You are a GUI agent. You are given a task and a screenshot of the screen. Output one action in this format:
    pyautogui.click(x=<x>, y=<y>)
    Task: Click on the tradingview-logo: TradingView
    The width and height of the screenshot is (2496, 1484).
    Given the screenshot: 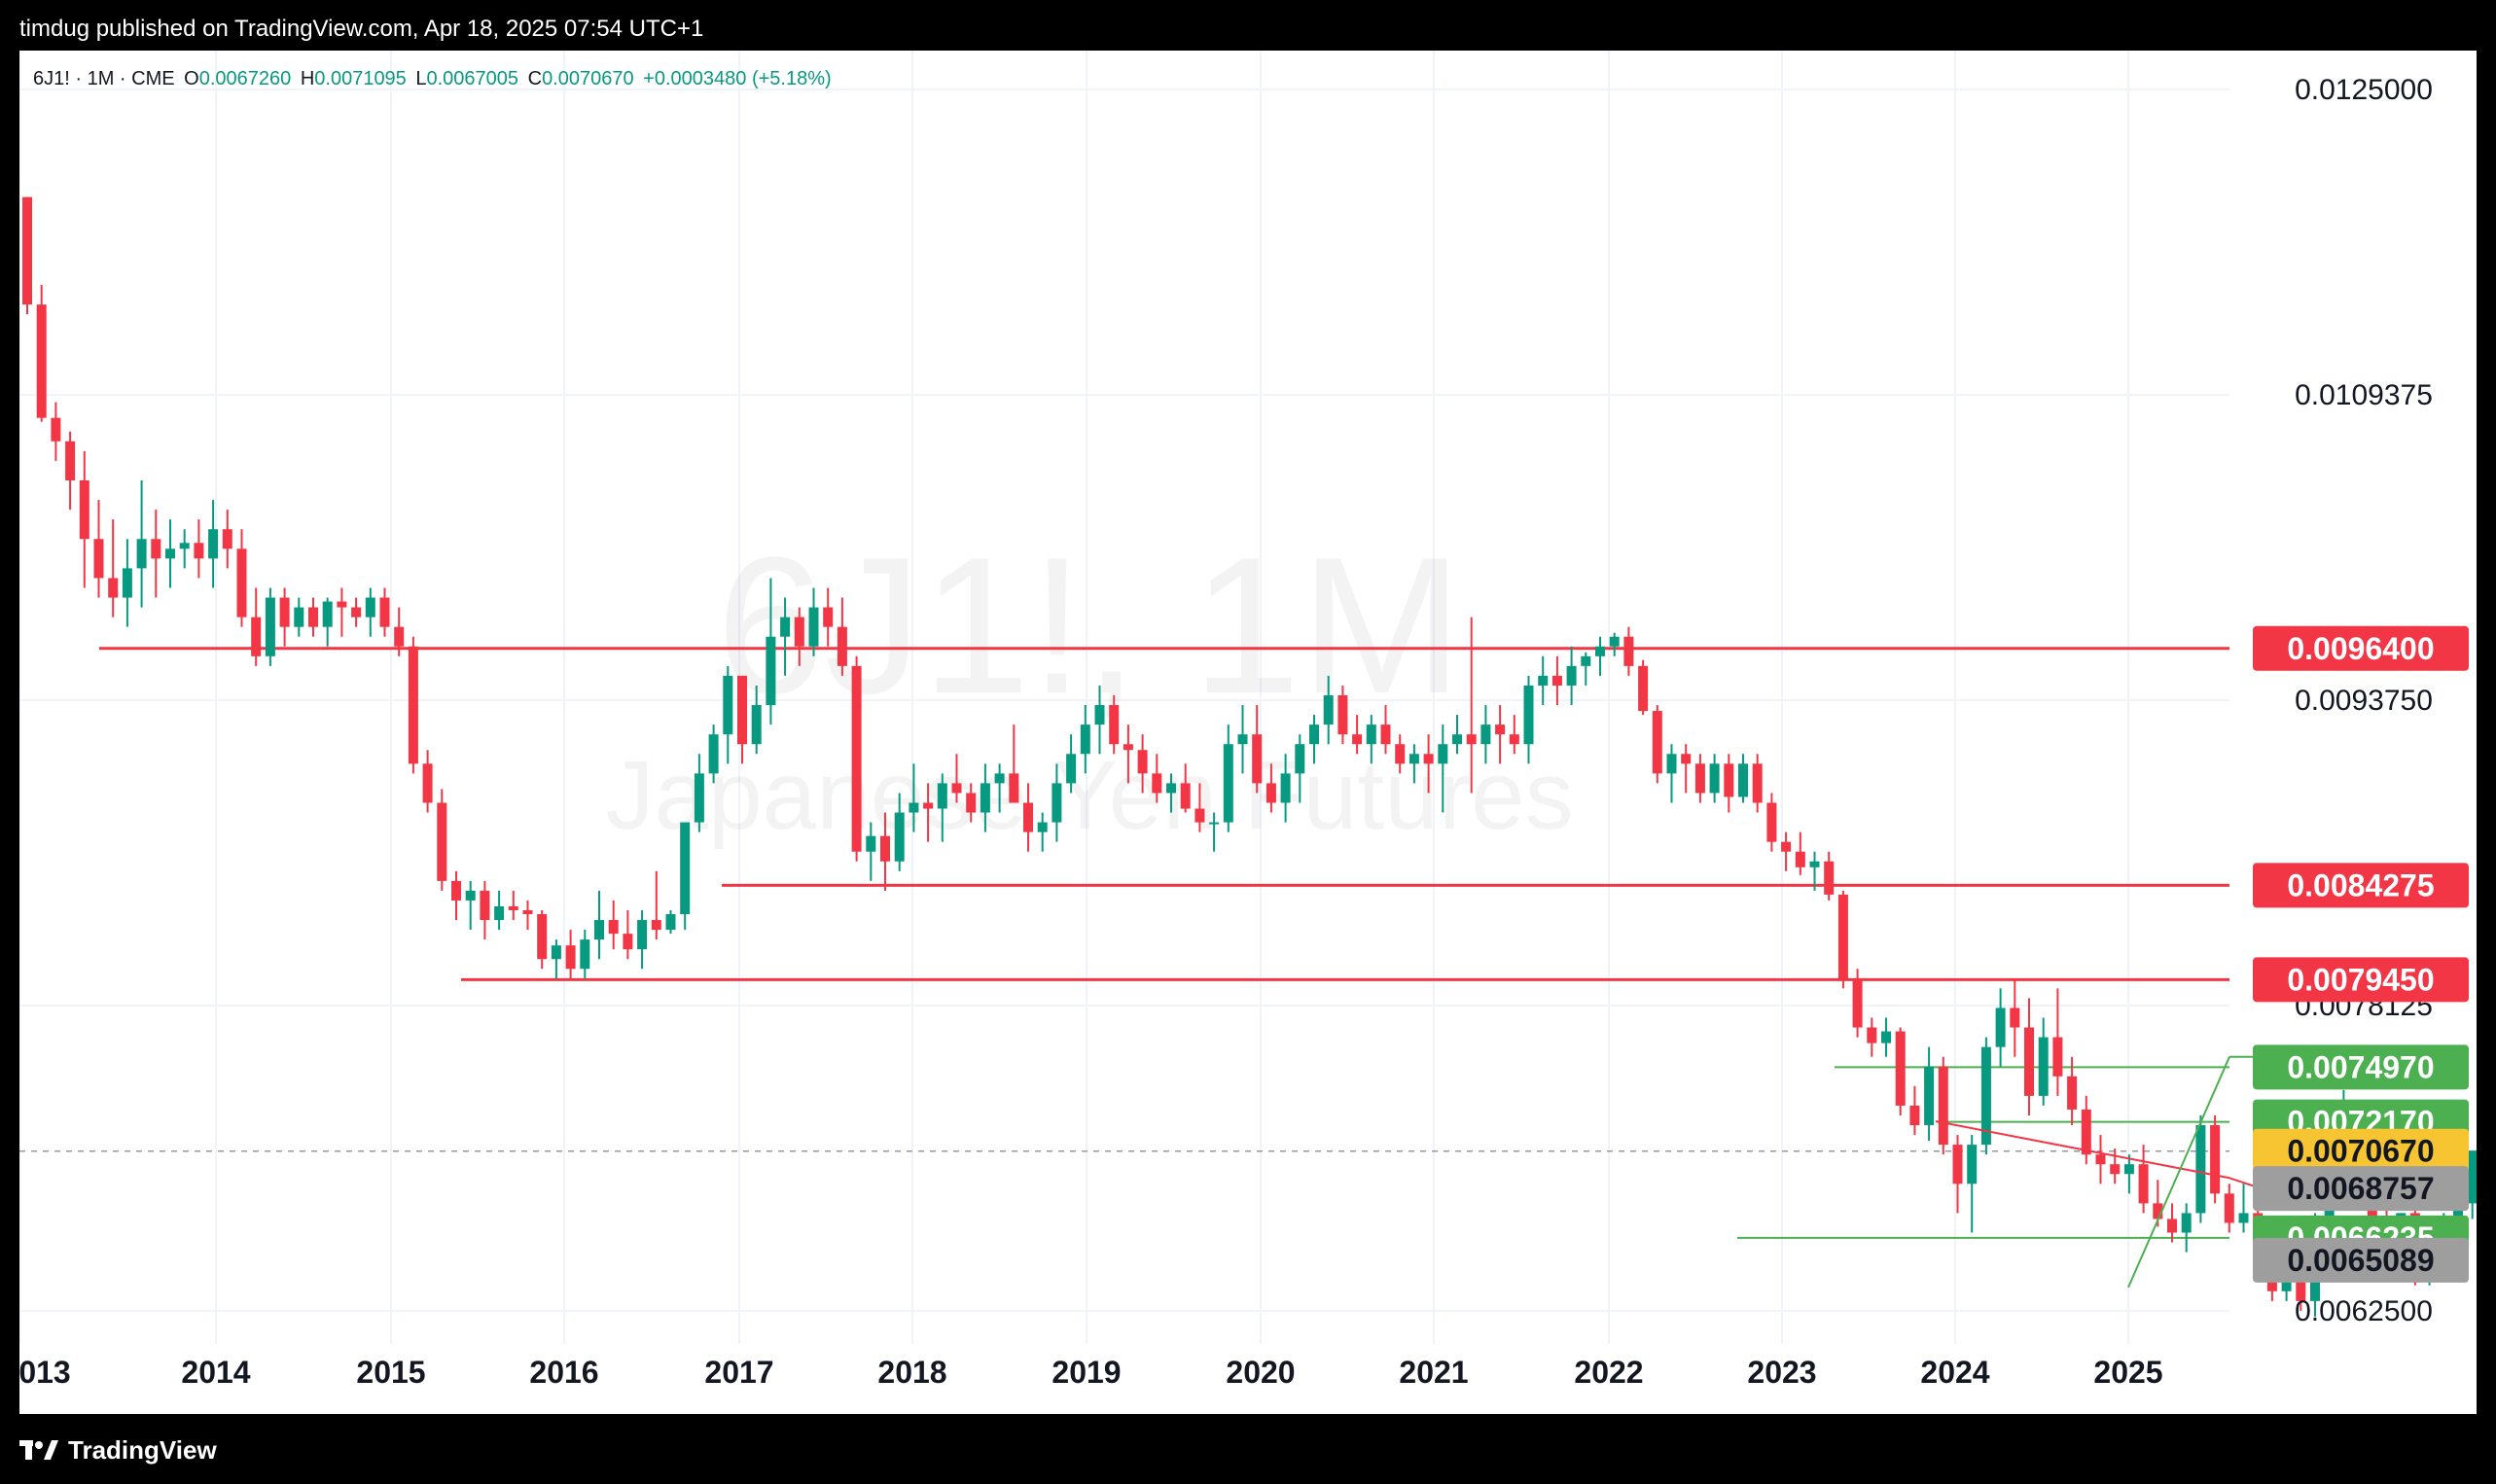 What is the action you would take?
    pyautogui.click(x=118, y=1450)
    